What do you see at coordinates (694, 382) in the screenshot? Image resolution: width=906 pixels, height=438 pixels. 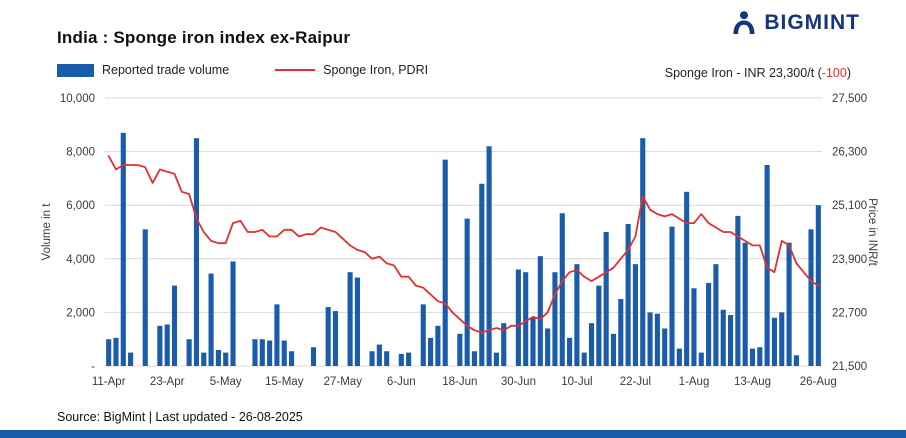 I see `svg-text: 1-Aug` at bounding box center [694, 382].